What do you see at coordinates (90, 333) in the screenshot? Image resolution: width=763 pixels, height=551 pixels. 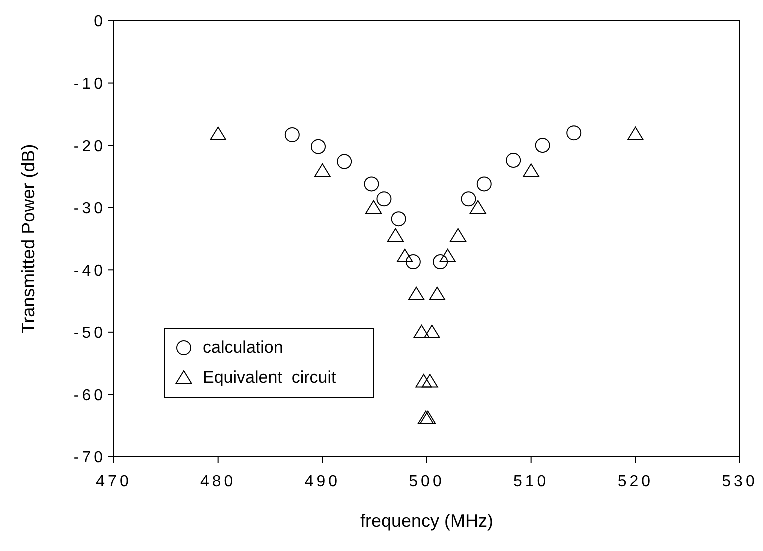 I see `y-tick-label: -50` at bounding box center [90, 333].